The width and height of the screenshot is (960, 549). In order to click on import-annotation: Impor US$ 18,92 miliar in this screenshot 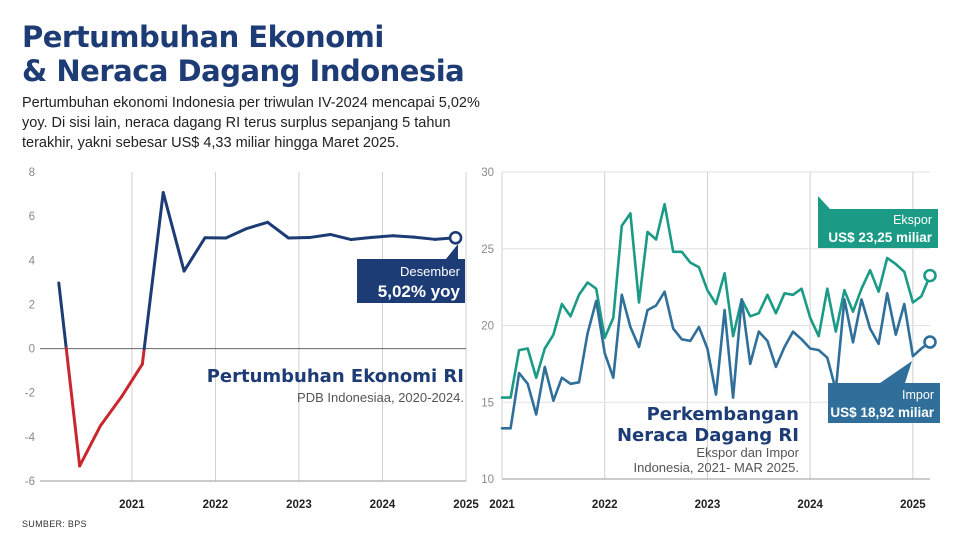, I will do `click(884, 392)`.